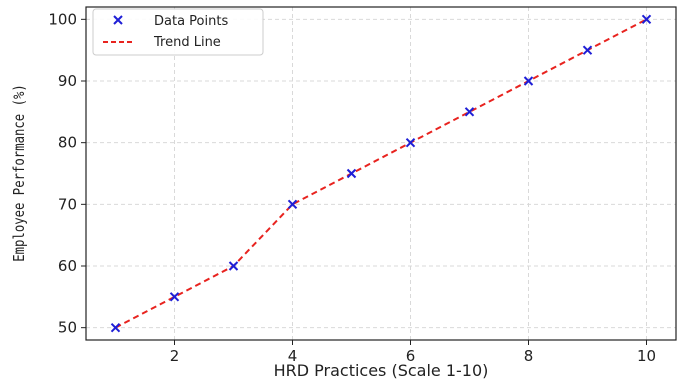  What do you see at coordinates (175, 356) in the screenshot?
I see `x-tick-label: 2` at bounding box center [175, 356].